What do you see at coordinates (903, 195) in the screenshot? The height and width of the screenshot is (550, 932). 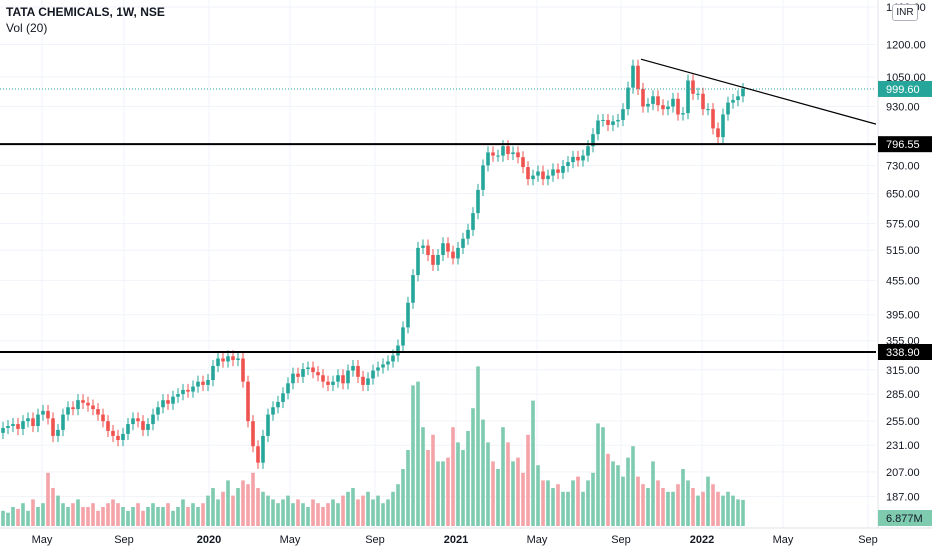 I see `price-tick-label: 650.00` at bounding box center [903, 195].